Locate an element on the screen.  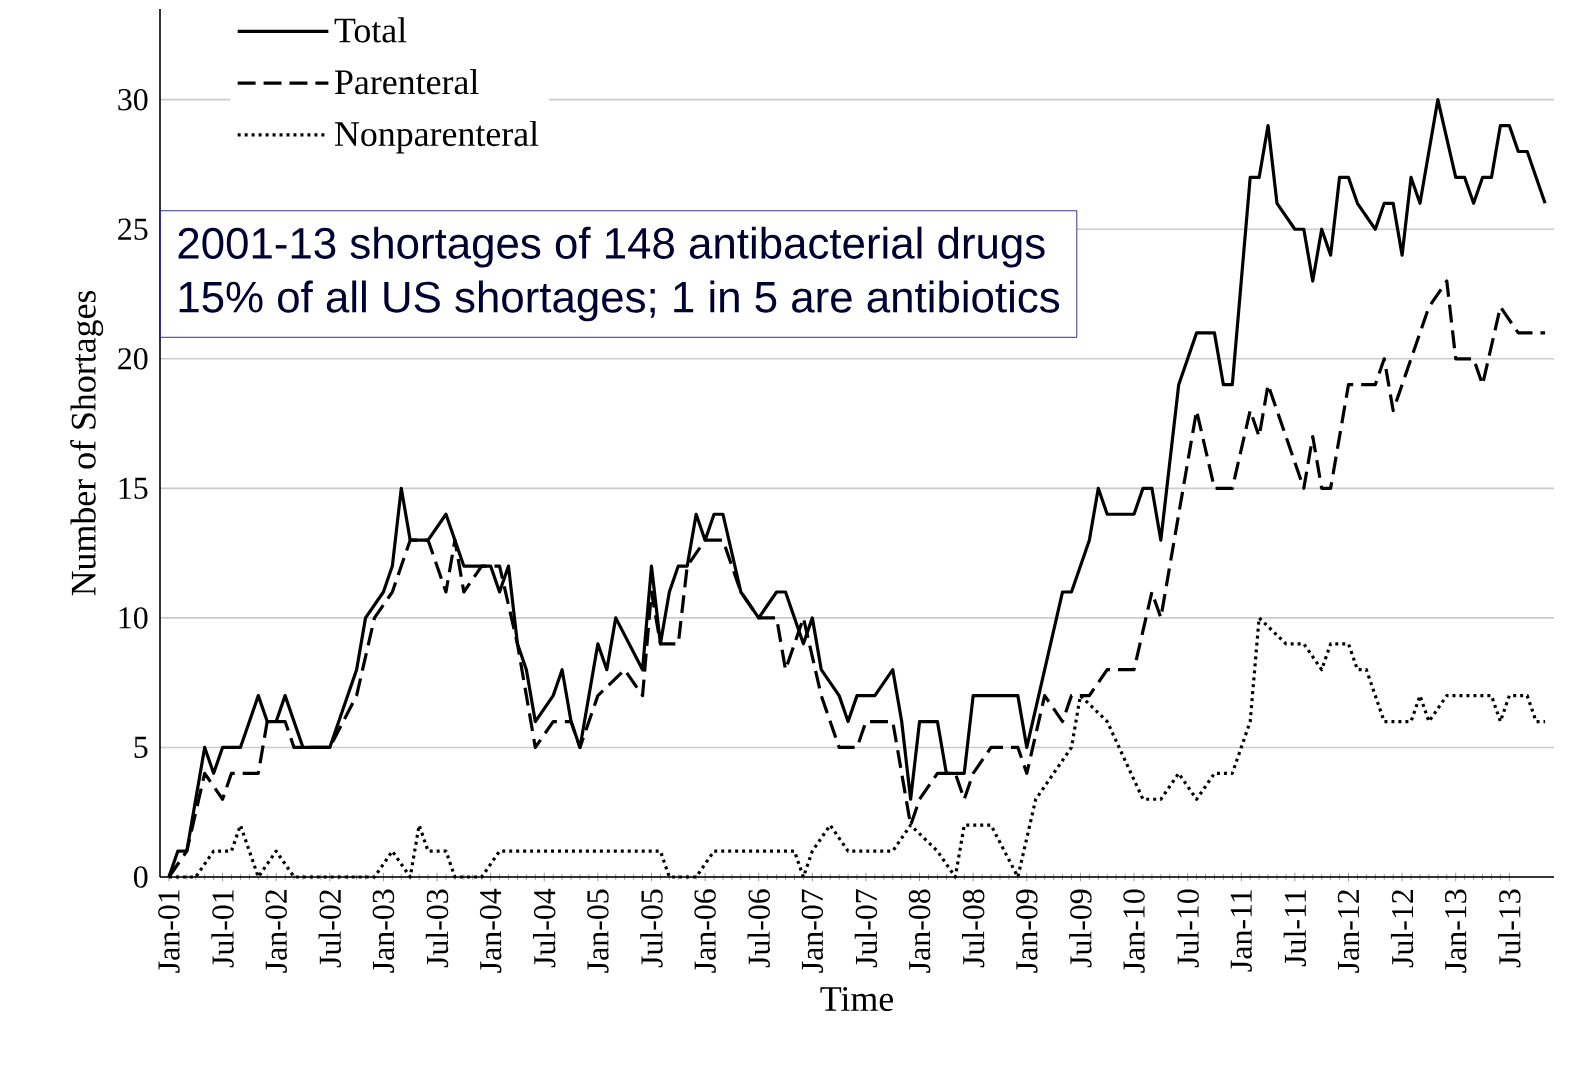
x-tick-label: Jul-09 is located at coordinates (1080, 928).